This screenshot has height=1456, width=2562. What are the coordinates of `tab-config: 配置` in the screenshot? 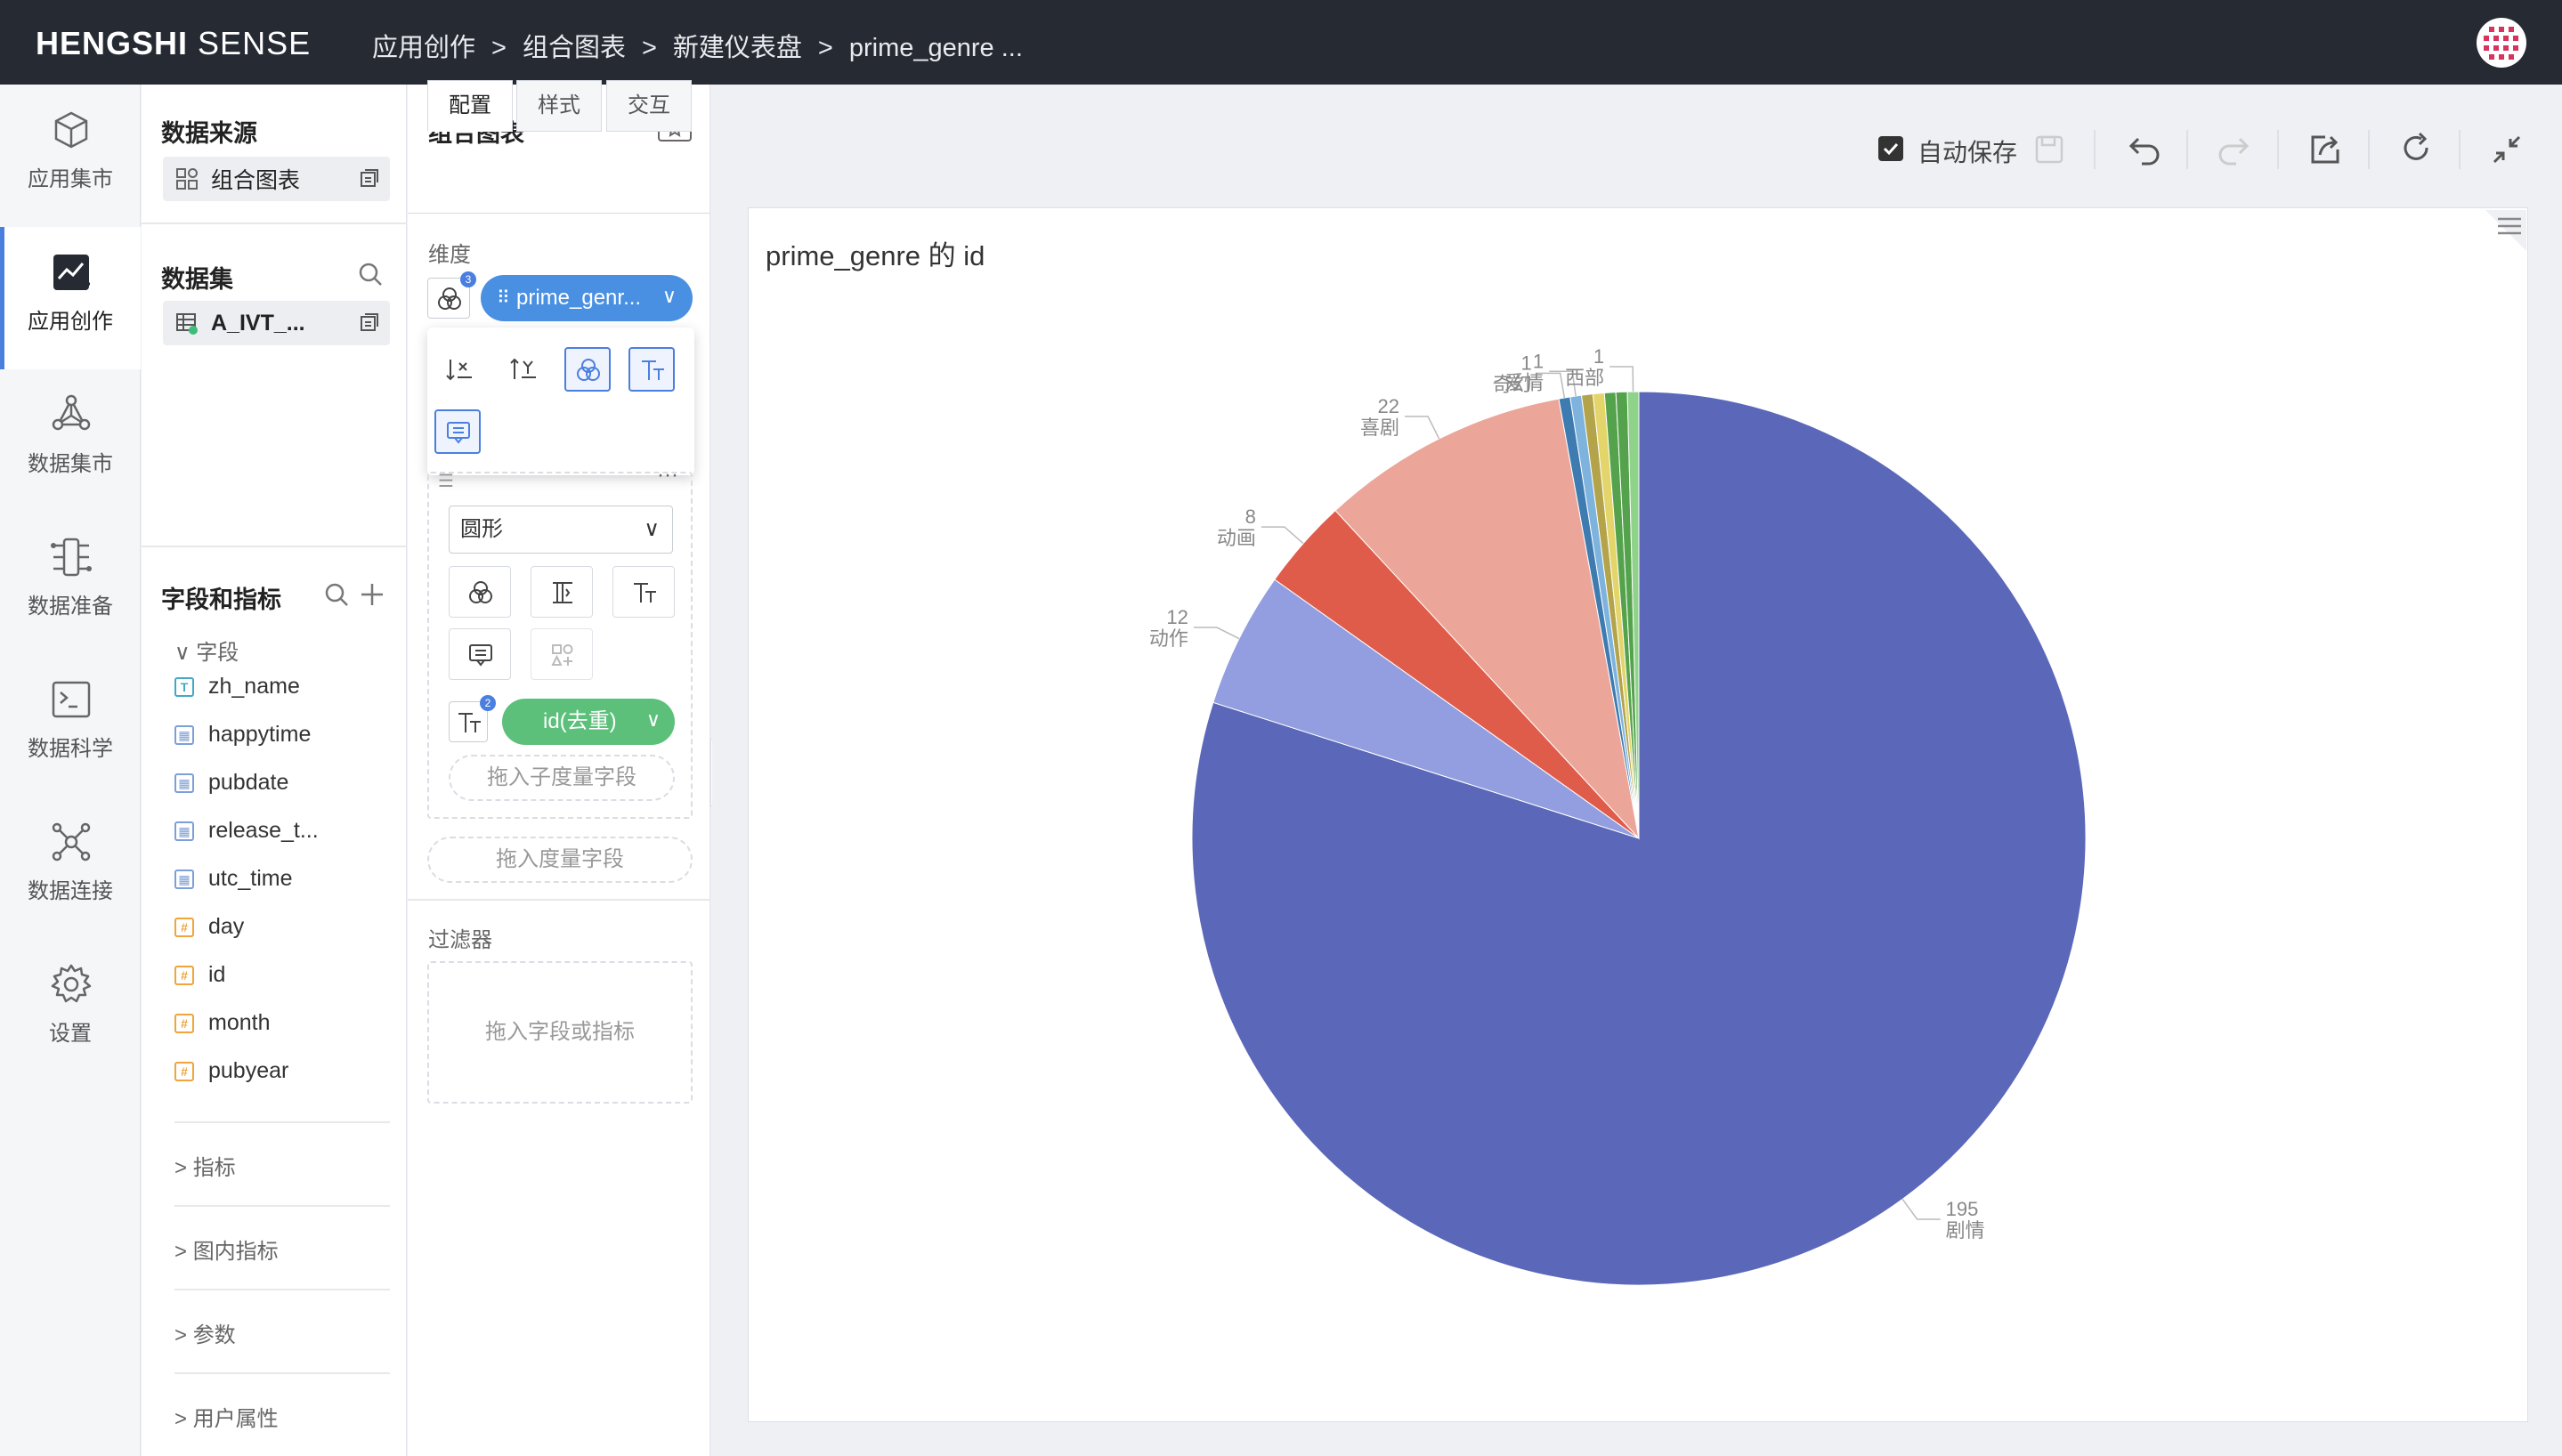 It's located at (470, 106).